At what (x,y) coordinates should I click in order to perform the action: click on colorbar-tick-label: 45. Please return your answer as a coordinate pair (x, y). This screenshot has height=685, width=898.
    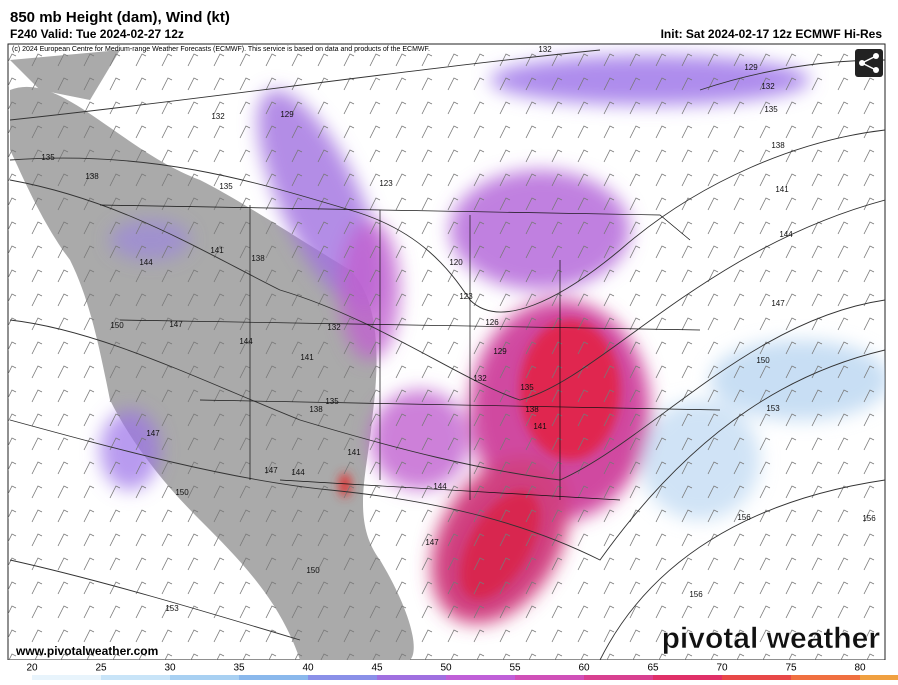
    Looking at the image, I should click on (377, 668).